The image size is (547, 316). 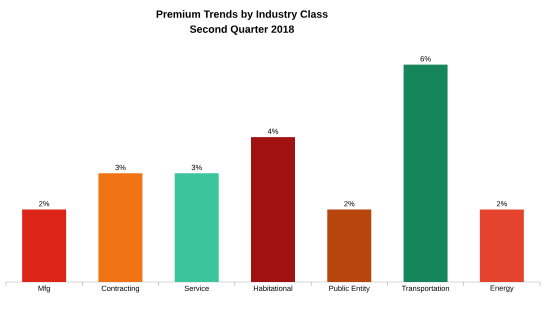 What do you see at coordinates (242, 15) in the screenshot?
I see `chart-title: Premium Trends by Industry Class` at bounding box center [242, 15].